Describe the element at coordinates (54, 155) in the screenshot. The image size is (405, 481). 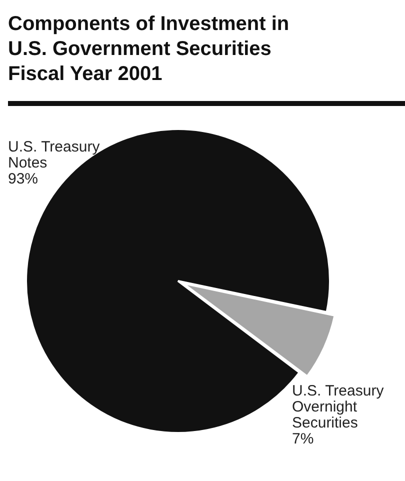
I see `slice-label: U.S. Treasury Notes` at that location.